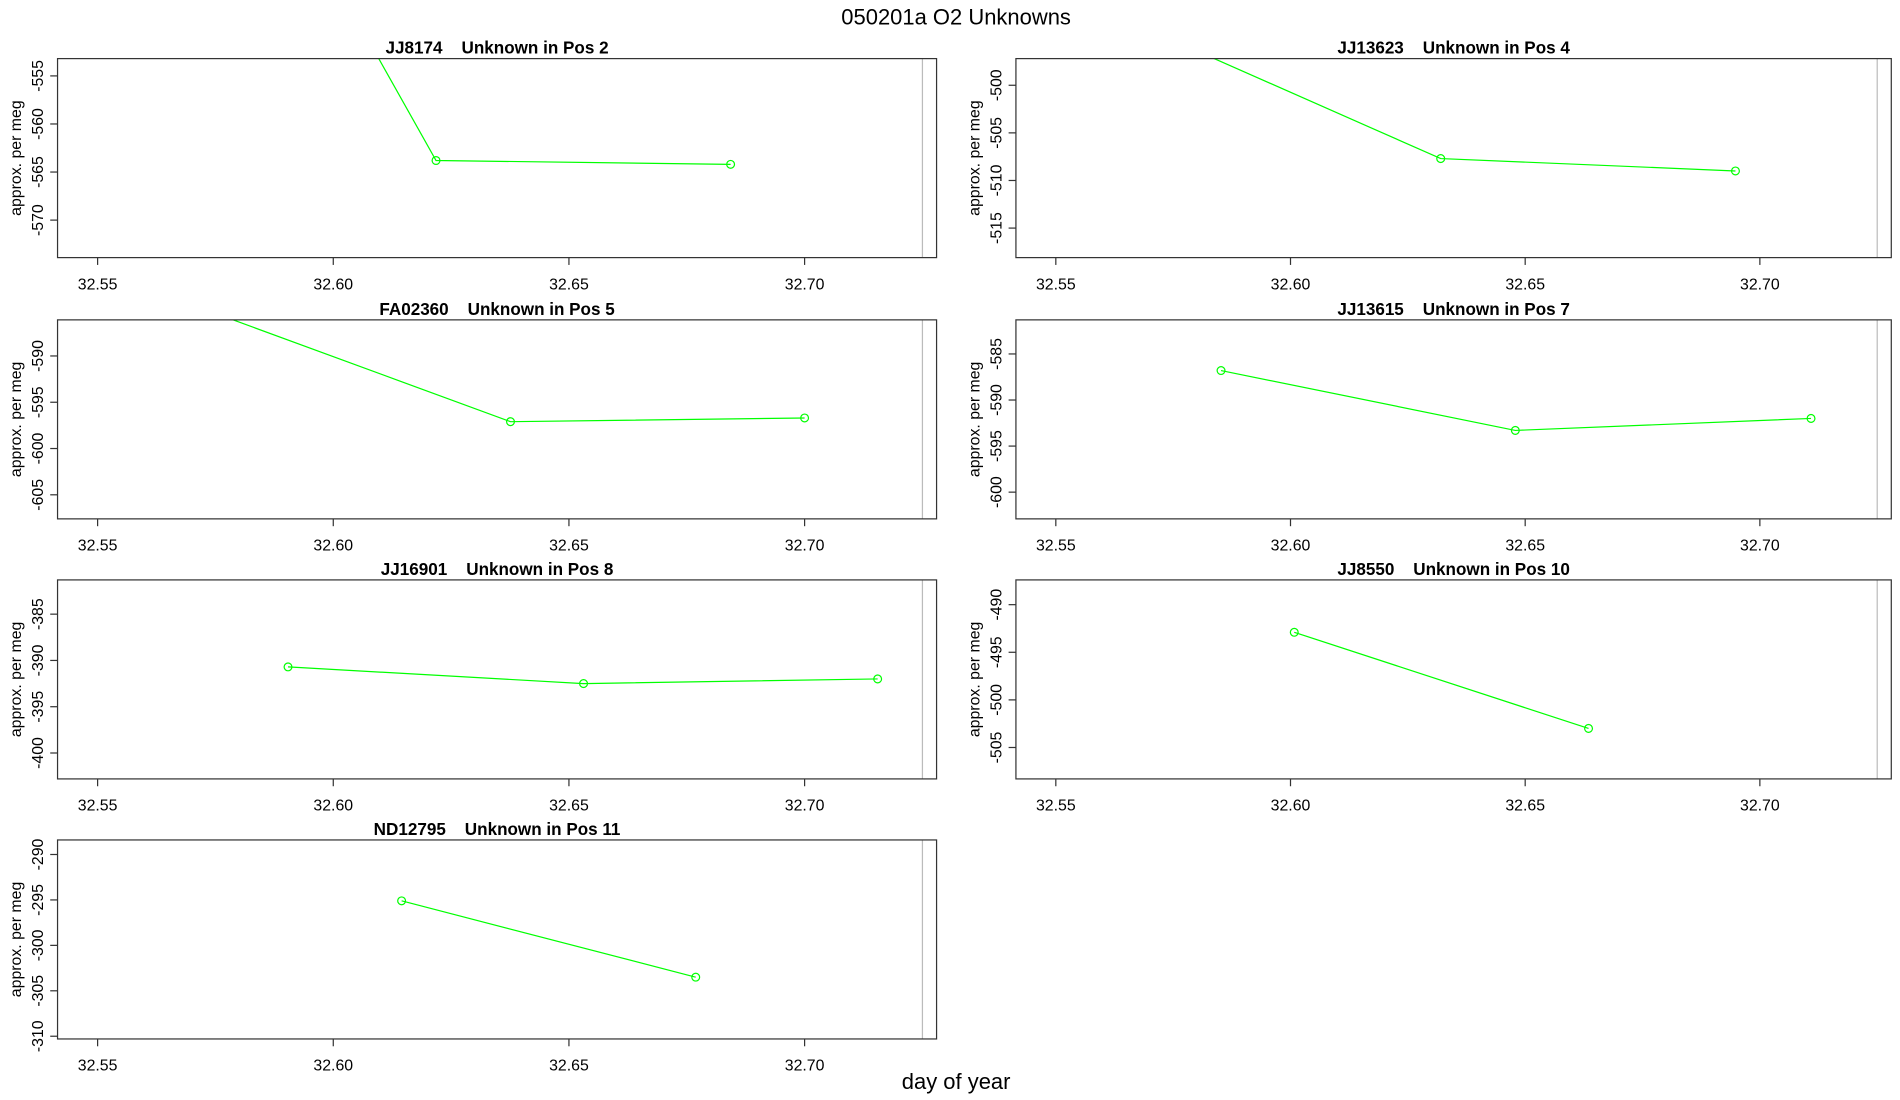 Image resolution: width=1900 pixels, height=1100 pixels. I want to click on y-tick-label: -605, so click(38, 495).